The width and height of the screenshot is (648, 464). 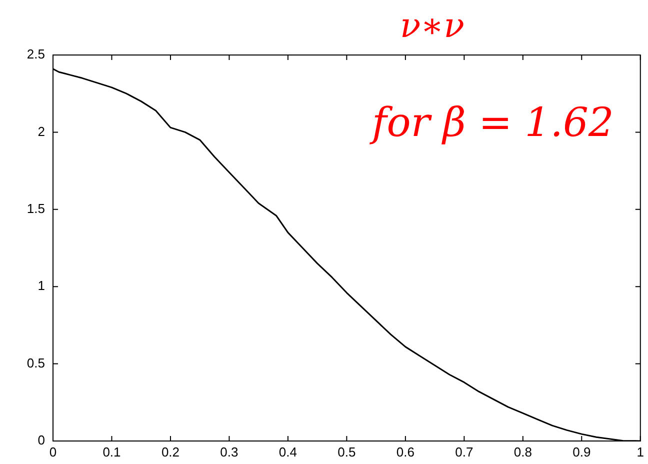 What do you see at coordinates (464, 452) in the screenshot?
I see `x-tick-label: 0.7` at bounding box center [464, 452].